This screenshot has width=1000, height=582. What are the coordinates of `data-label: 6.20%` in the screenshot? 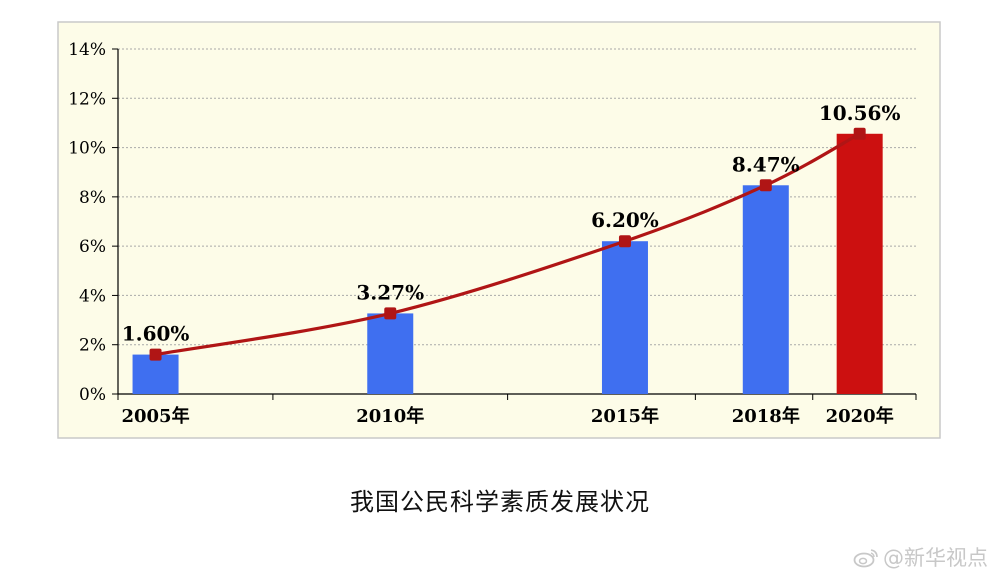 It's located at (625, 220).